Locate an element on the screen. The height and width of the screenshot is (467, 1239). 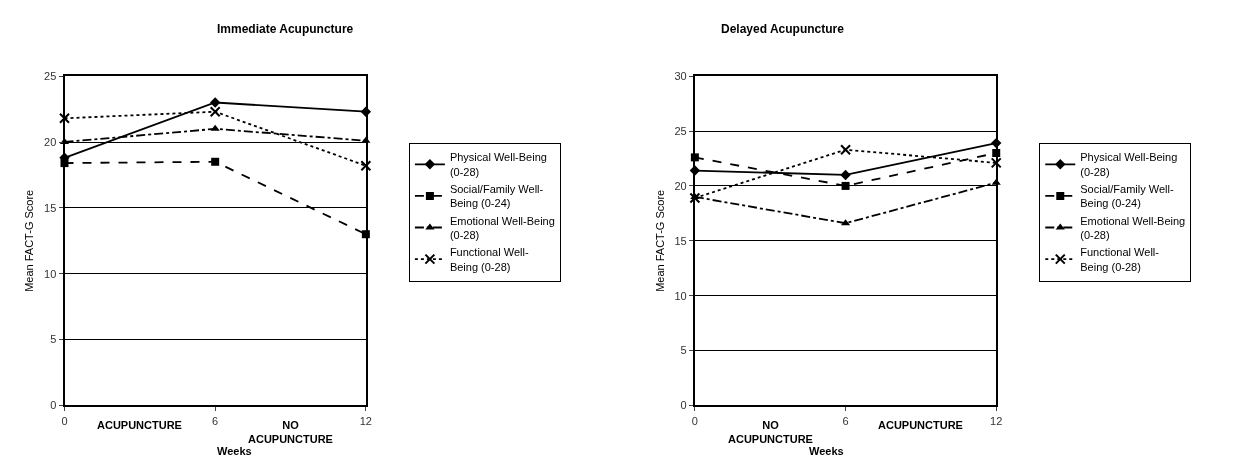
y-tick-label: 30 is located at coordinates (680, 76).